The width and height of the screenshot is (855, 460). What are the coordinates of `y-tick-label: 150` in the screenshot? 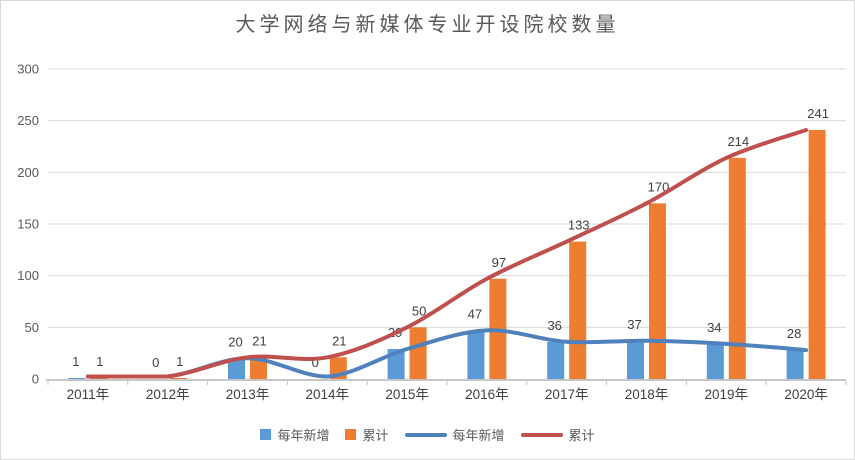 It's located at (28, 224).